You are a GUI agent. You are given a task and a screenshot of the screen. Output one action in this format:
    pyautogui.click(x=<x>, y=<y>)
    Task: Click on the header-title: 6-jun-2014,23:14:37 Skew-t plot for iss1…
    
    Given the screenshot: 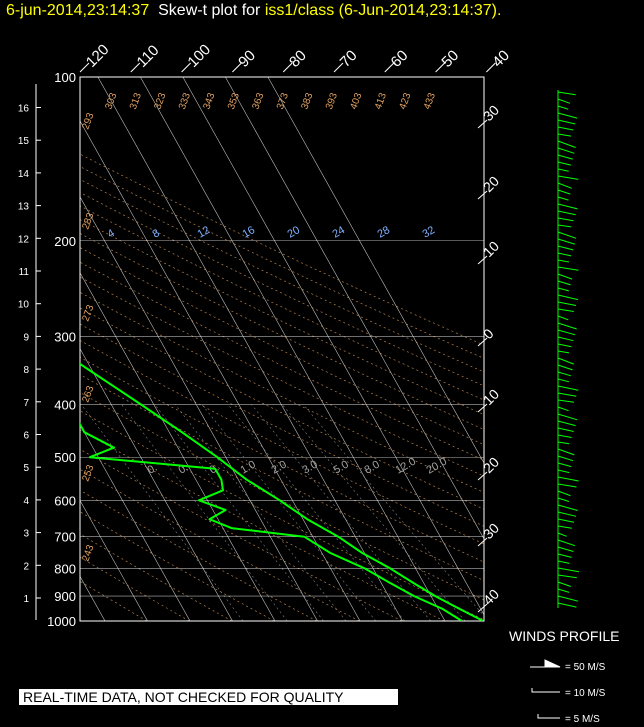 What is the action you would take?
    pyautogui.click(x=253, y=11)
    